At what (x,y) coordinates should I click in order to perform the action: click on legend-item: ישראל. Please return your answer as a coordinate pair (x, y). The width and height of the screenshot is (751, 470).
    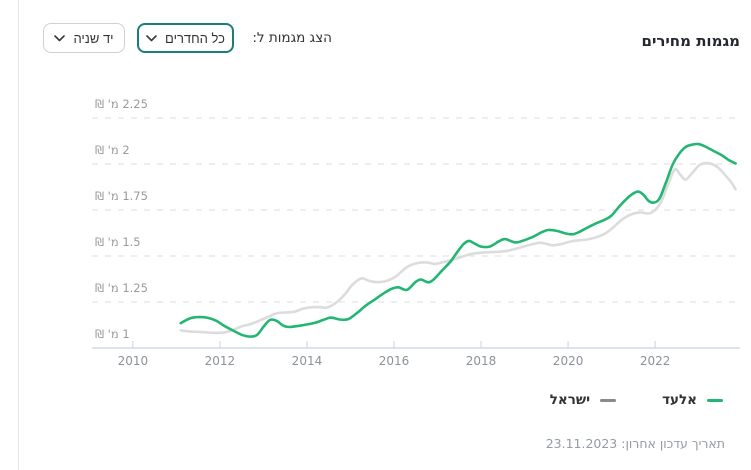
    Looking at the image, I should click on (583, 400).